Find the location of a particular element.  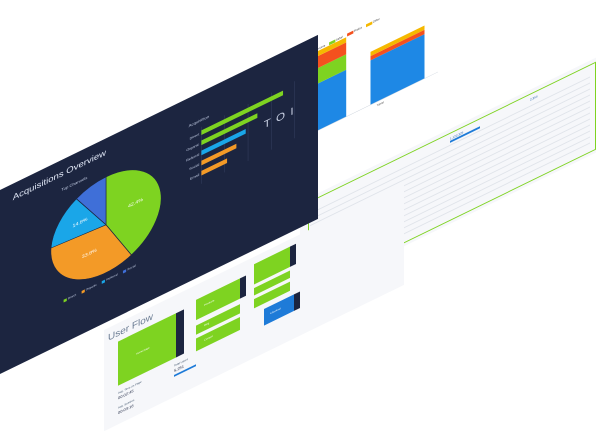

bar-label: Social is located at coordinates (194, 167).